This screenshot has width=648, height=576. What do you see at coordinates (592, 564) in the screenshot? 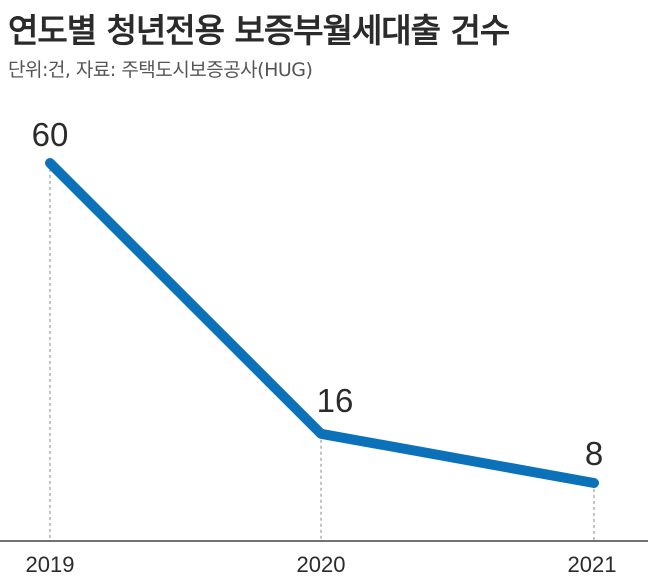
I see `x-tick-label-2021: 2021` at bounding box center [592, 564].